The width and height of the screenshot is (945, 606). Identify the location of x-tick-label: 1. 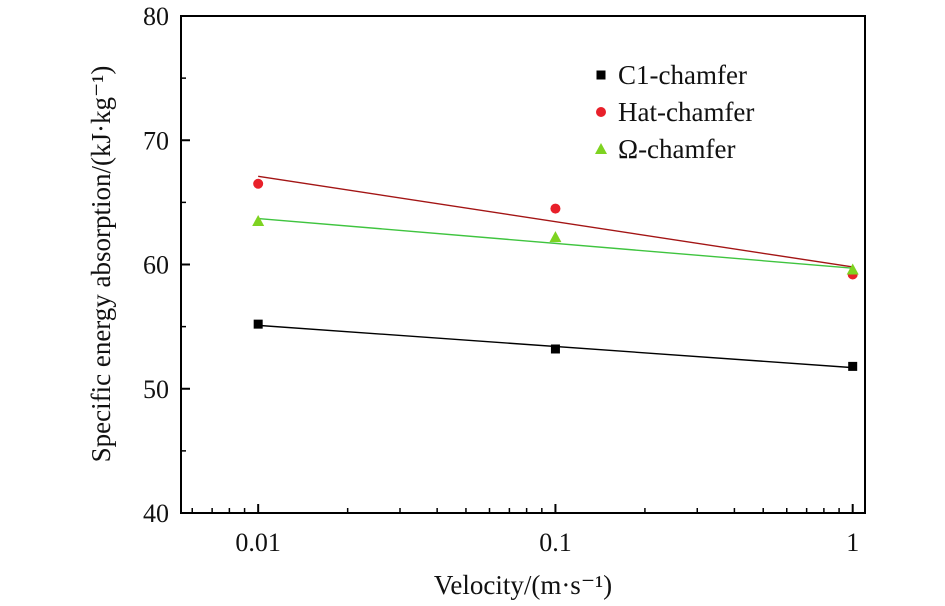
(852, 542).